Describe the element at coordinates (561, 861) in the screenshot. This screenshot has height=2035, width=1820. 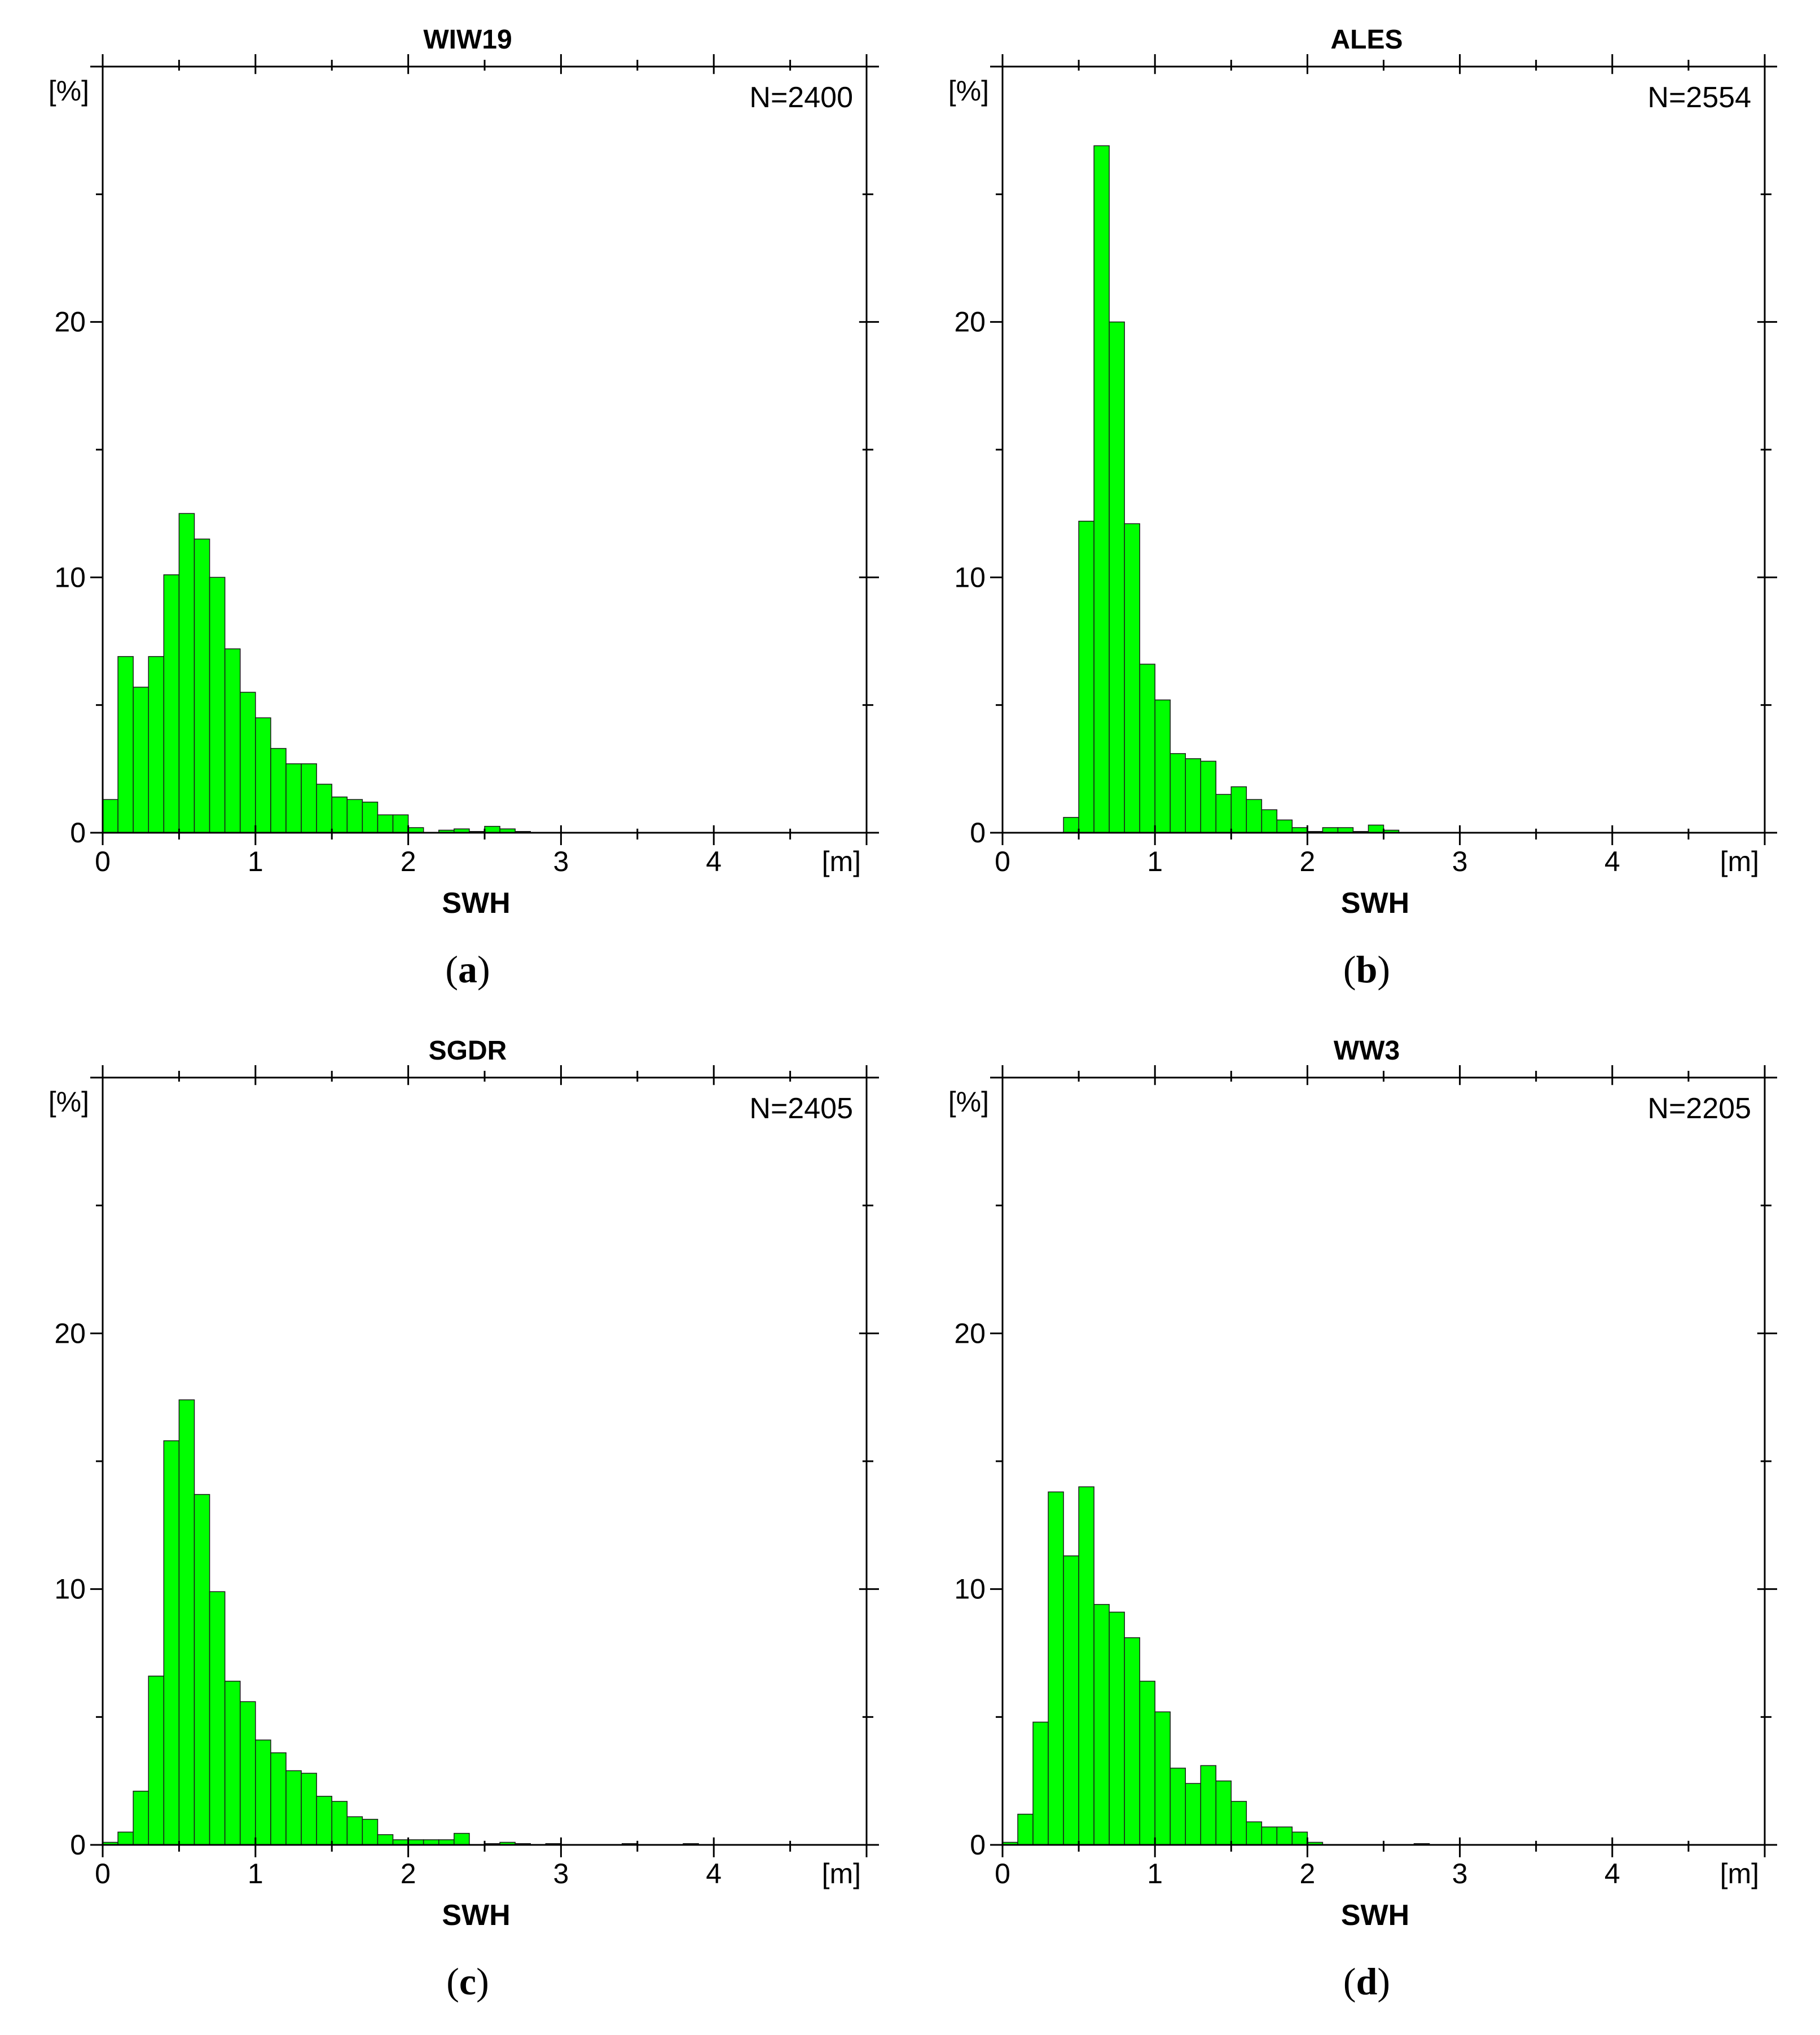
I see `x-tick-label: 3` at that location.